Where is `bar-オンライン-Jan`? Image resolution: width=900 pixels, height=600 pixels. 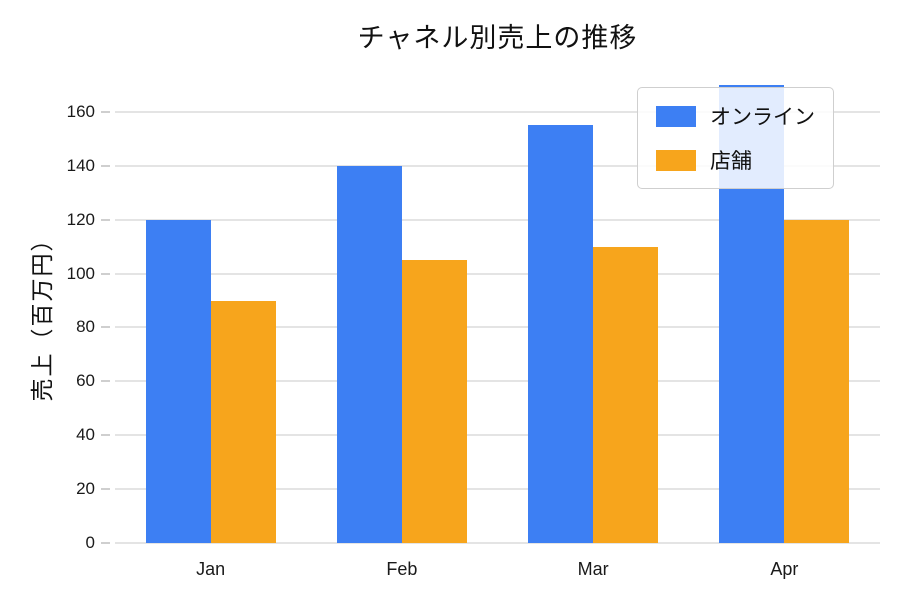
bar-オンライン-Jan is located at coordinates (178, 381).